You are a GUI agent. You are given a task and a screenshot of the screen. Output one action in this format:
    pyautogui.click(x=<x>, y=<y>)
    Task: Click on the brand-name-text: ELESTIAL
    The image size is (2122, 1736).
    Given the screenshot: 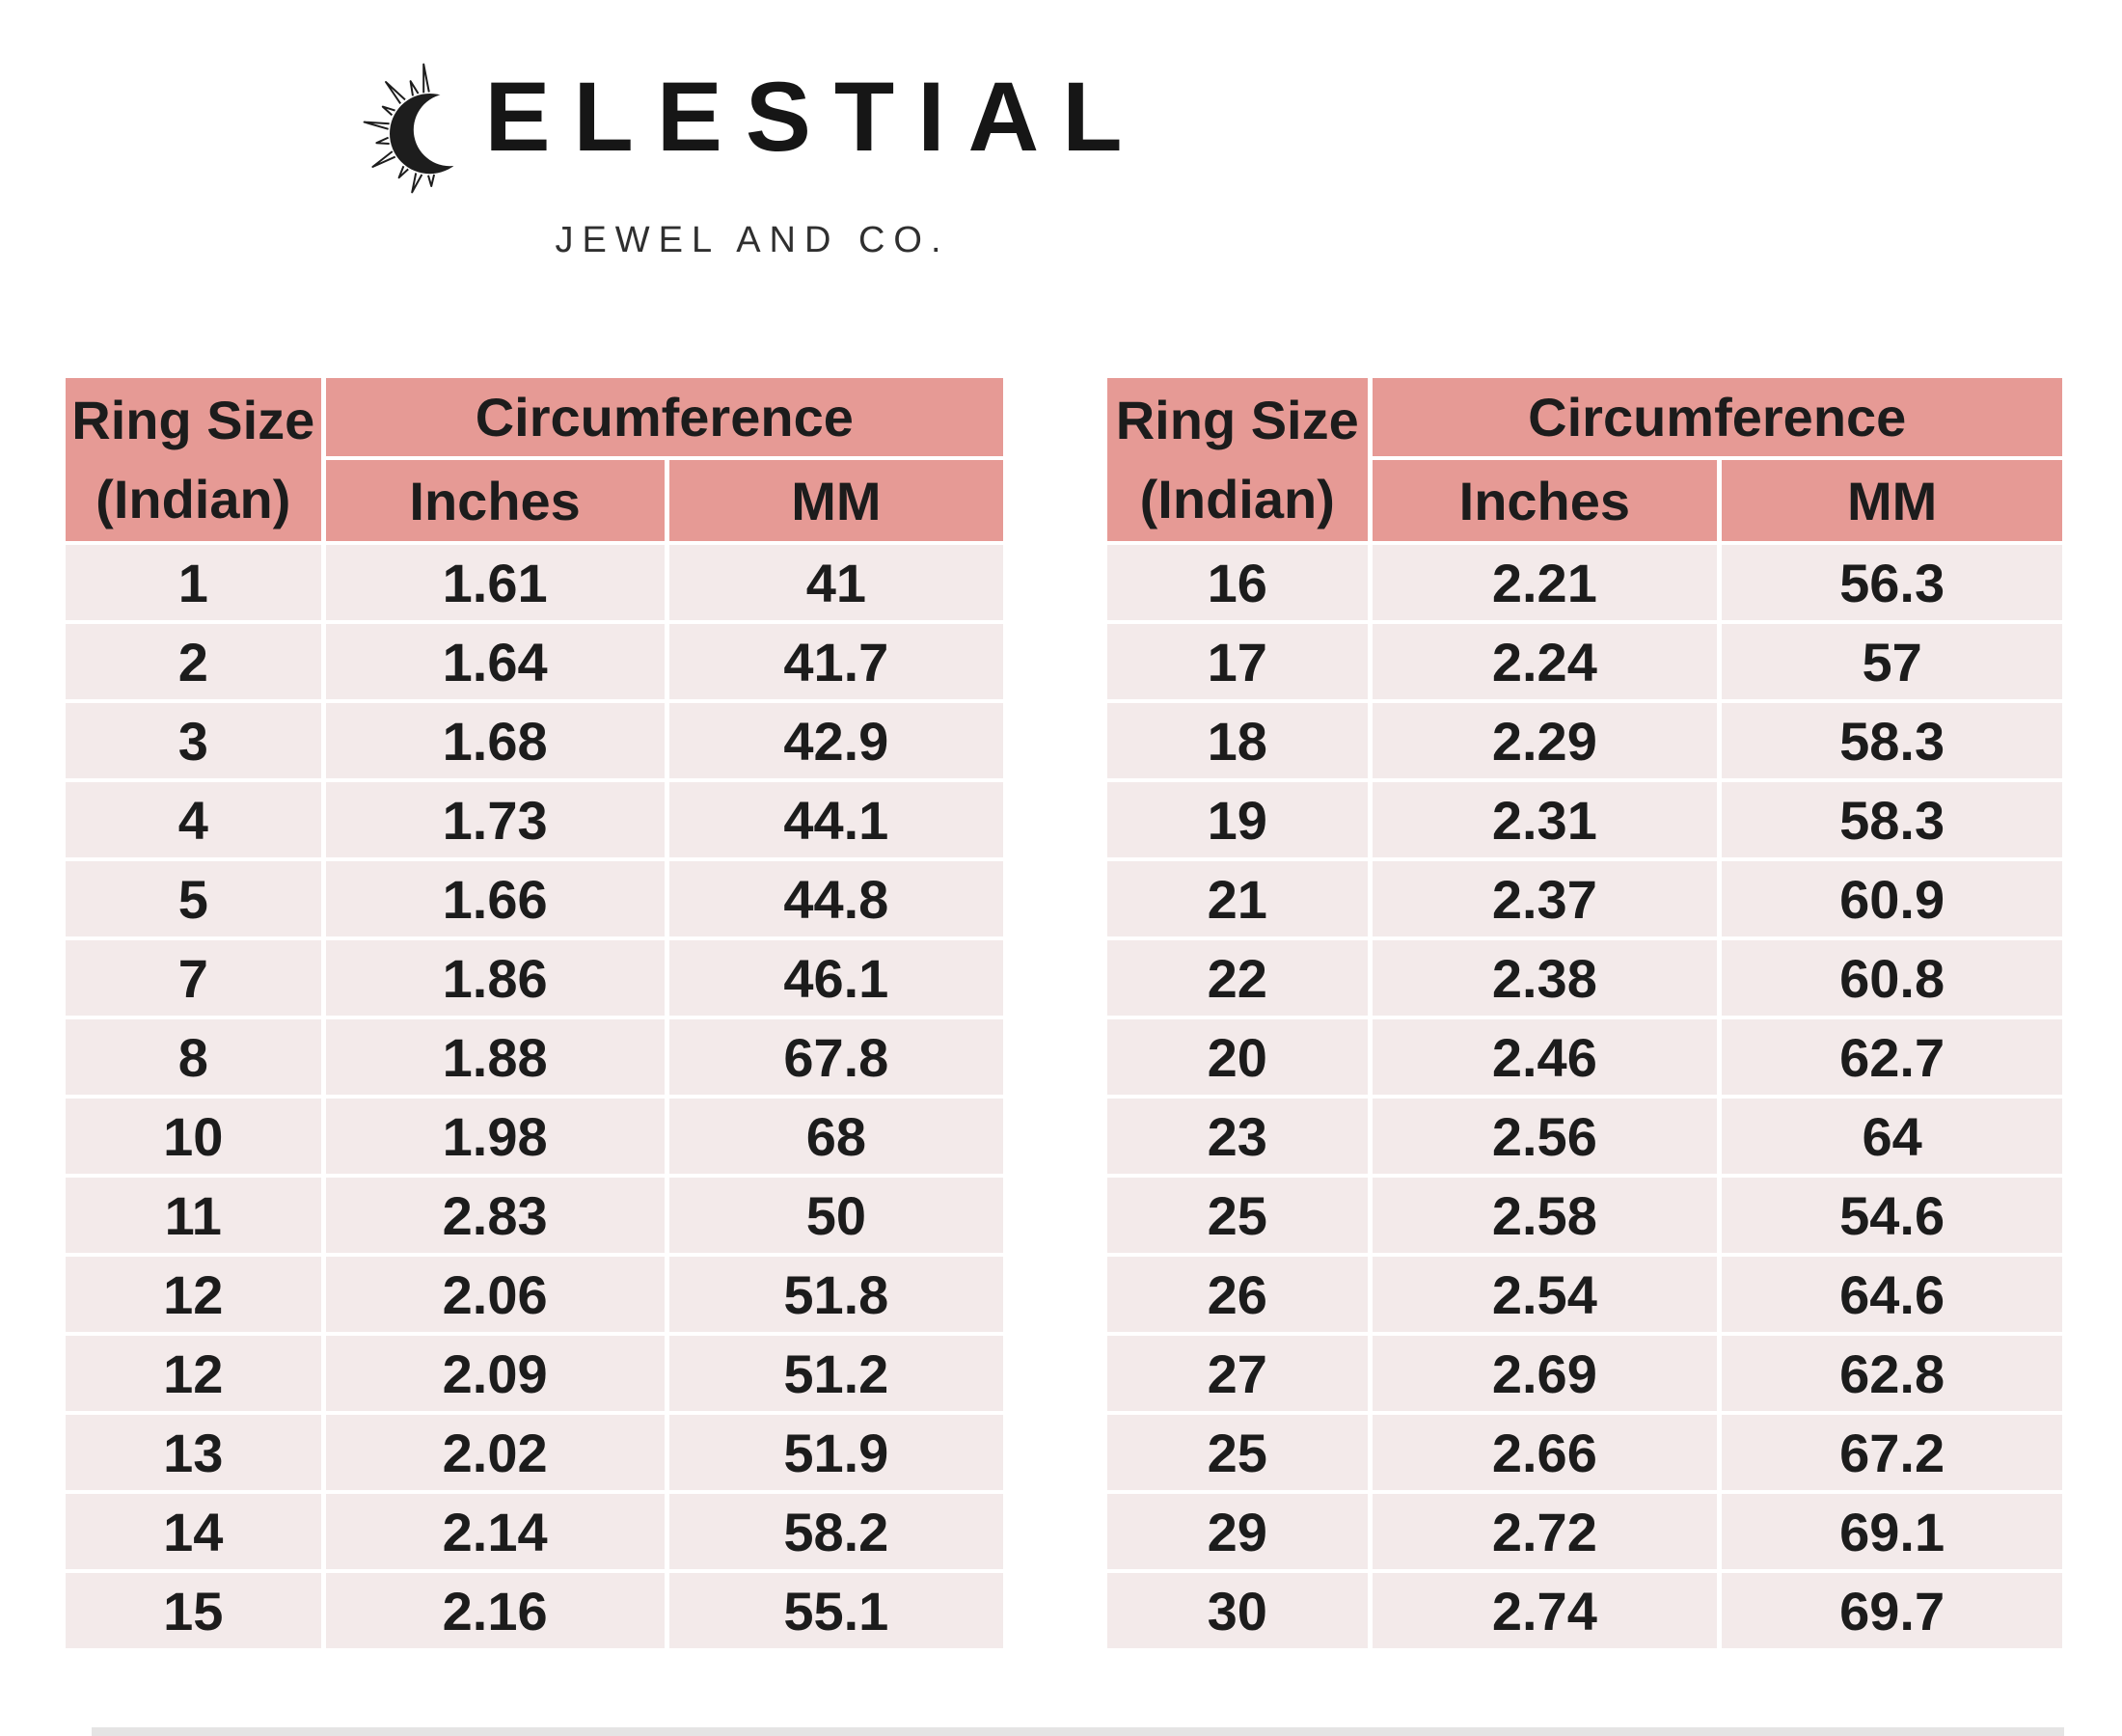 What is the action you would take?
    pyautogui.click(x=815, y=117)
    